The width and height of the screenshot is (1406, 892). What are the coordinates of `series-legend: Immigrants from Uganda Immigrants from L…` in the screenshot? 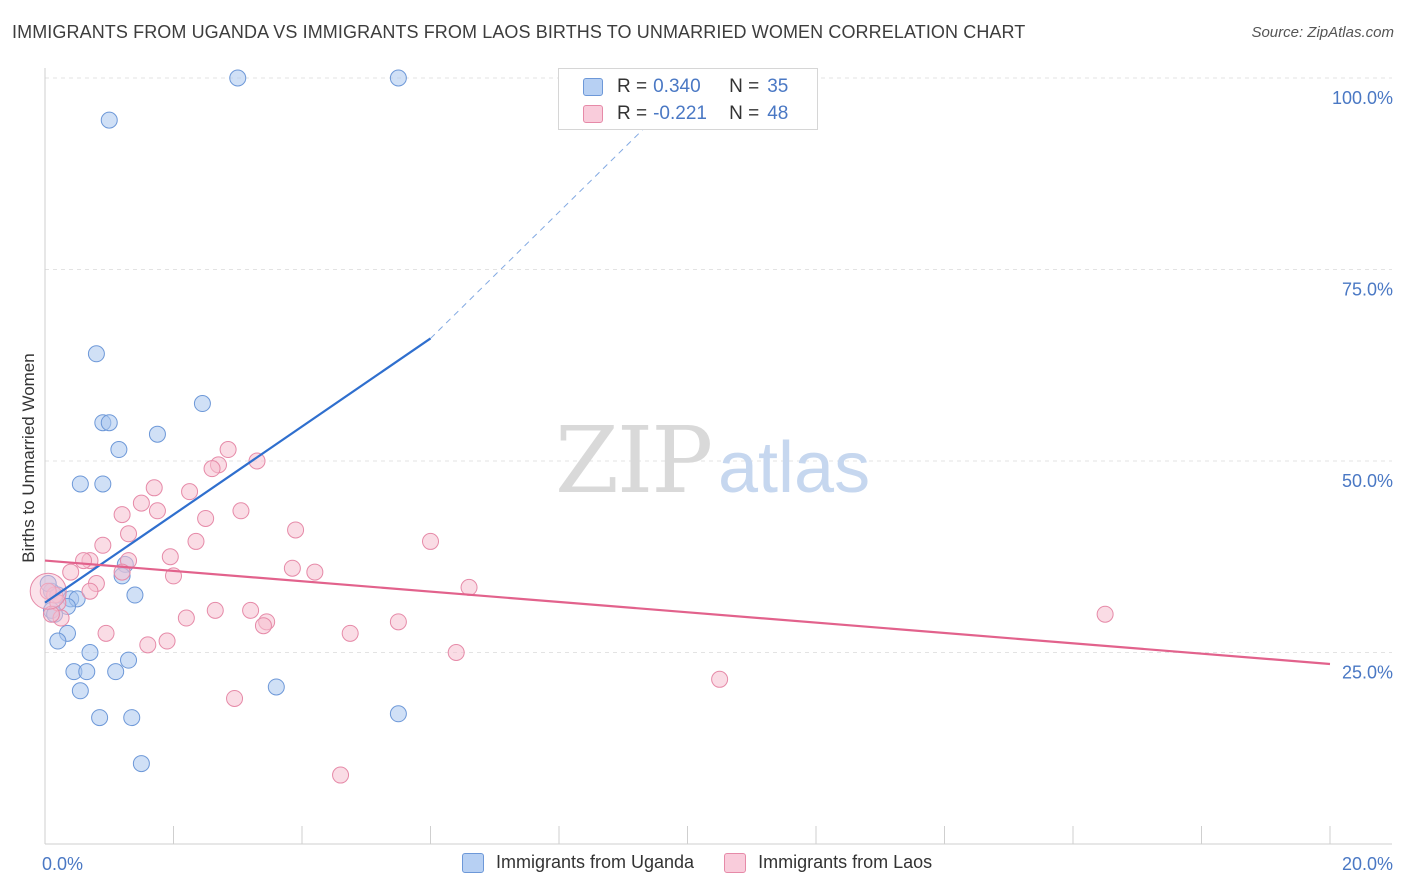 It's located at (712, 862).